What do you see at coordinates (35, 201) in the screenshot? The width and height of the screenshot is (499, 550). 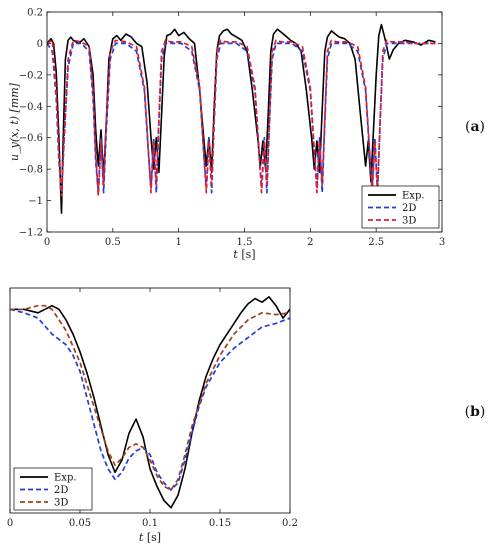 I see `y-tick-label: −1` at bounding box center [35, 201].